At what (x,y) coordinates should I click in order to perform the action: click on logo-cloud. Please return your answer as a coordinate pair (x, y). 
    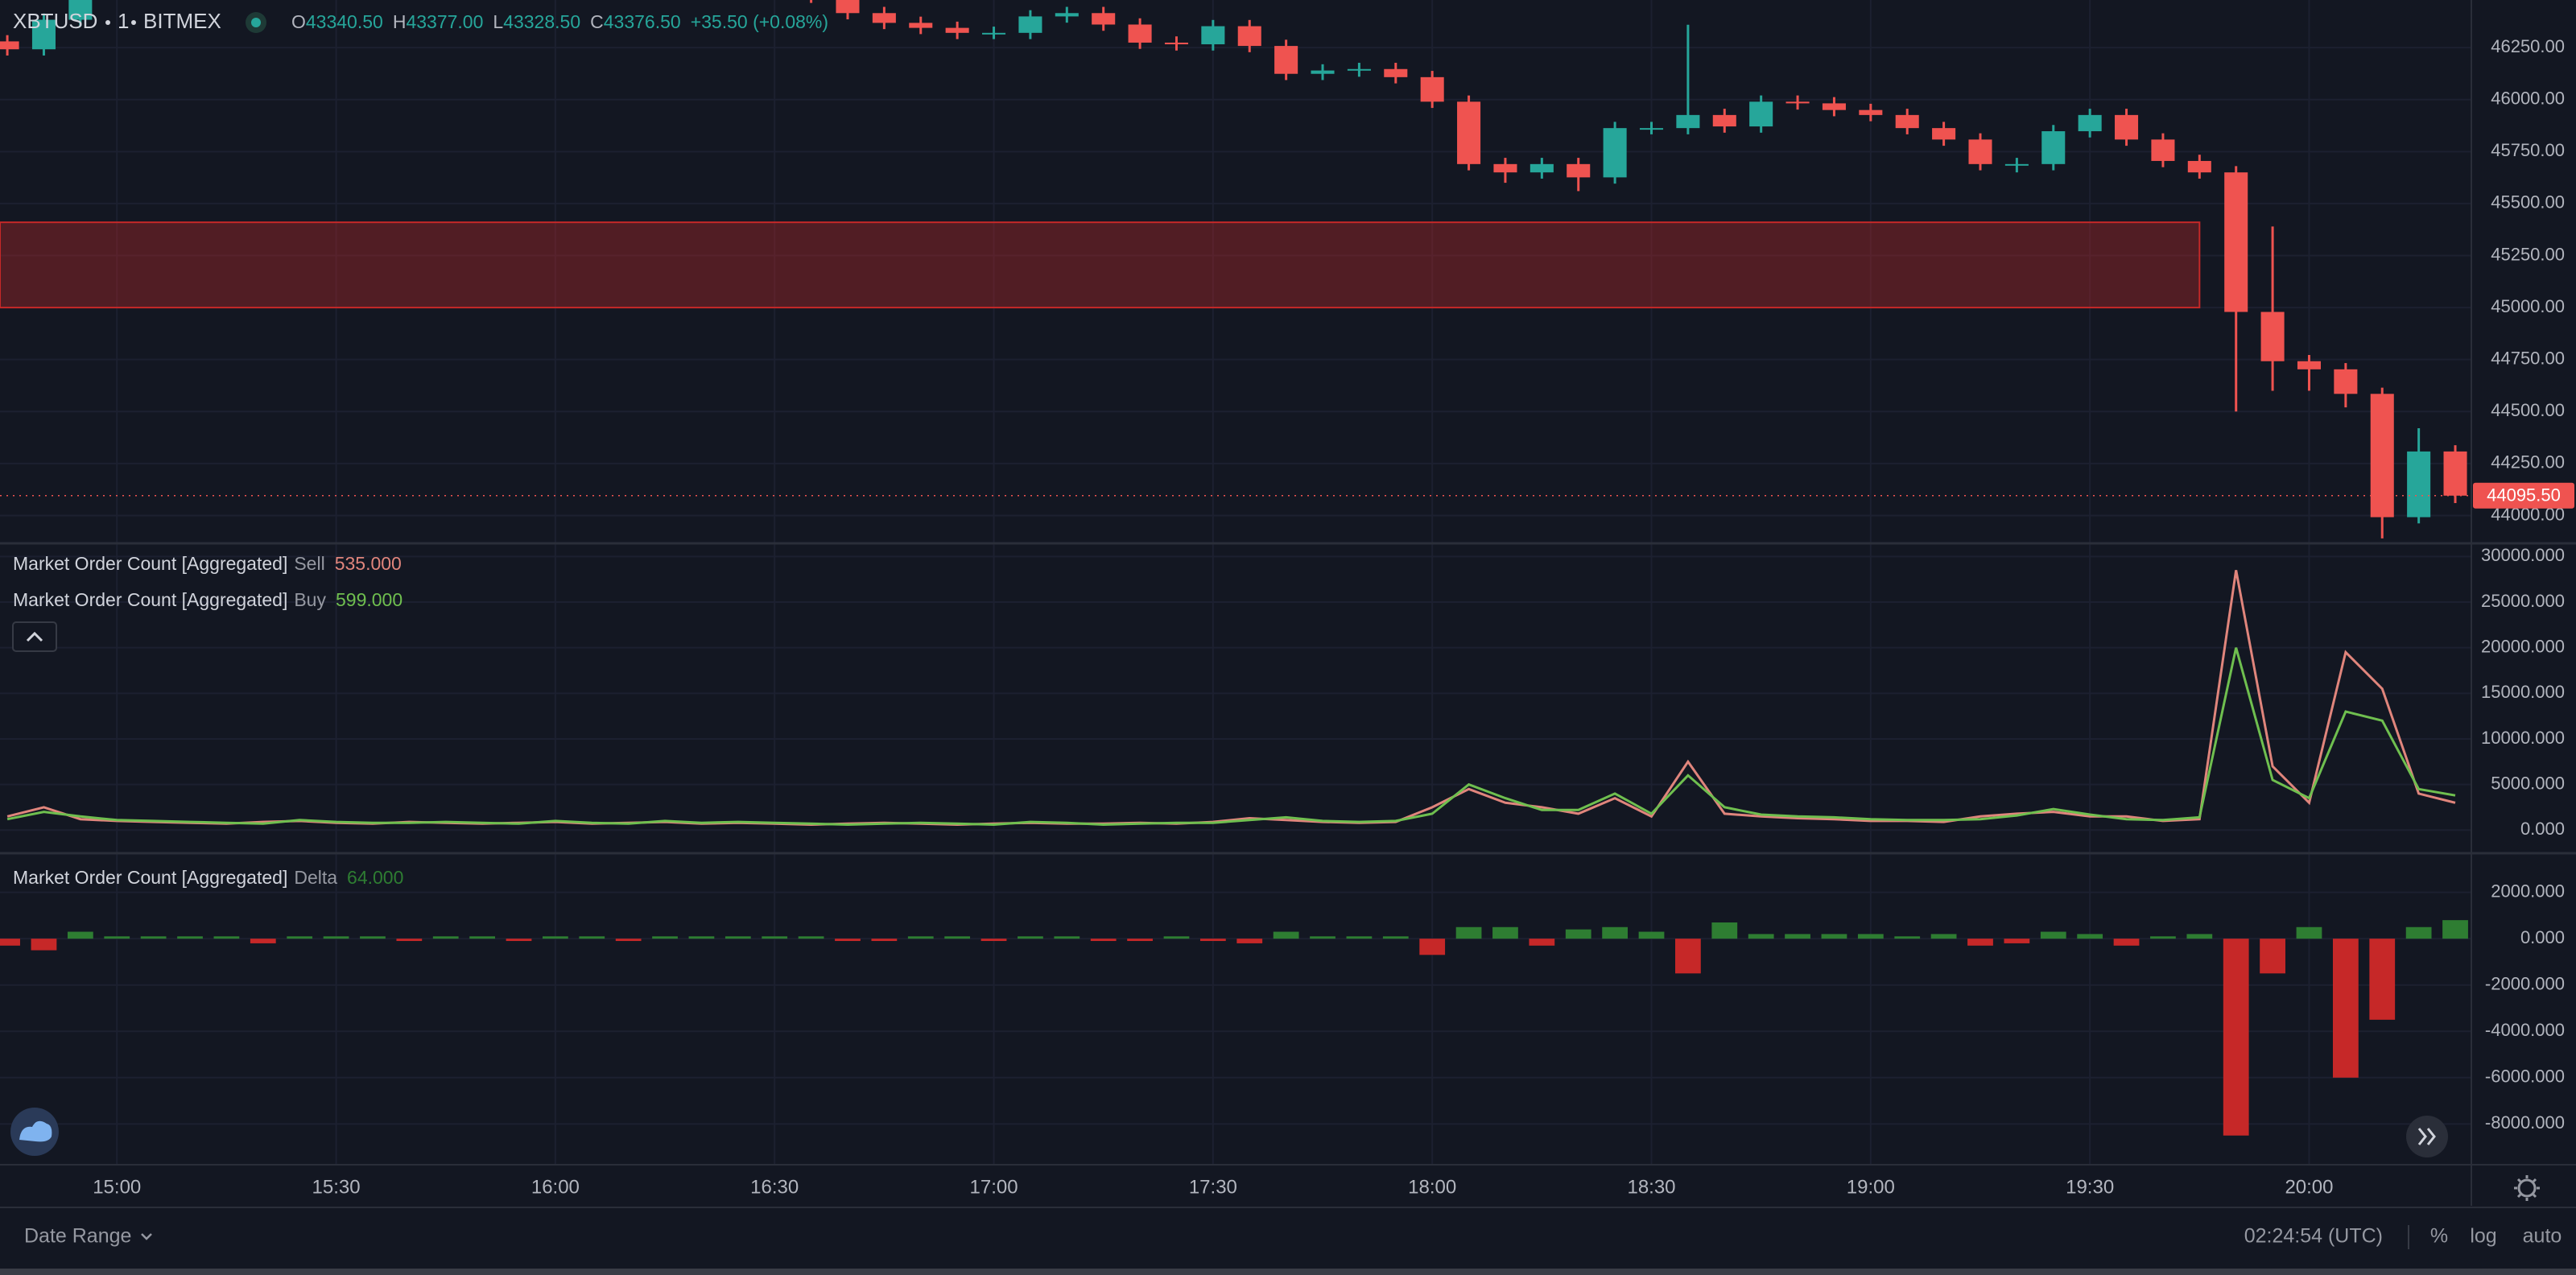
    Looking at the image, I should click on (35, 1131).